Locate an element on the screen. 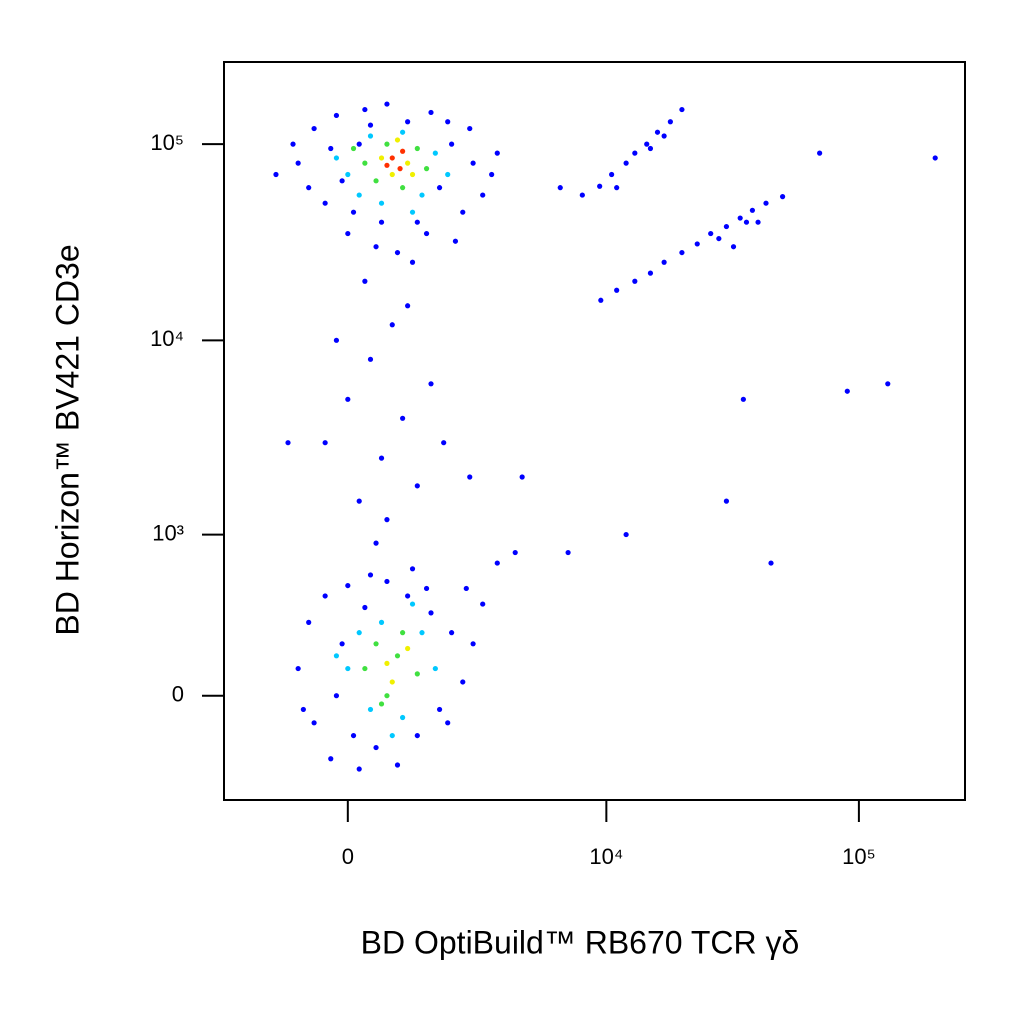 The image size is (1024, 1024). x-tick-label: 10⁵ is located at coordinates (859, 856).